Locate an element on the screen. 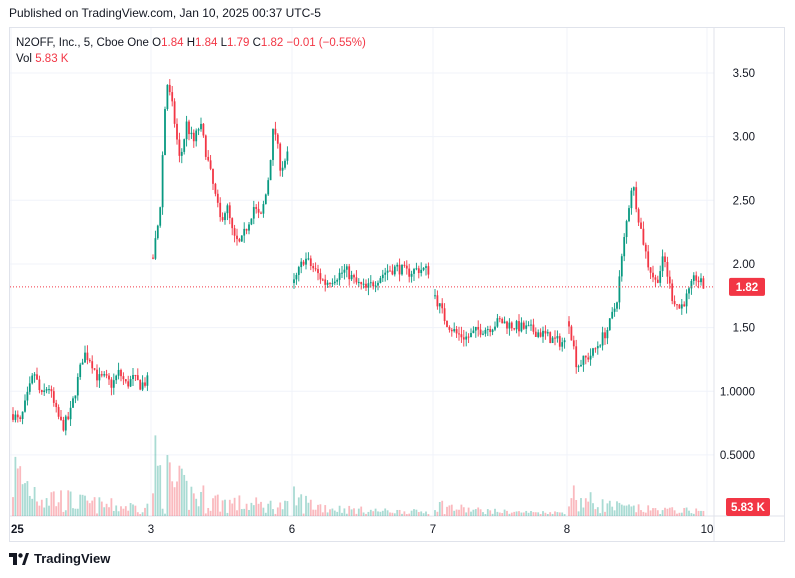 The image size is (795, 578). symbol-name: N2OFF, Inc., 5, Cboe One is located at coordinates (82, 43).